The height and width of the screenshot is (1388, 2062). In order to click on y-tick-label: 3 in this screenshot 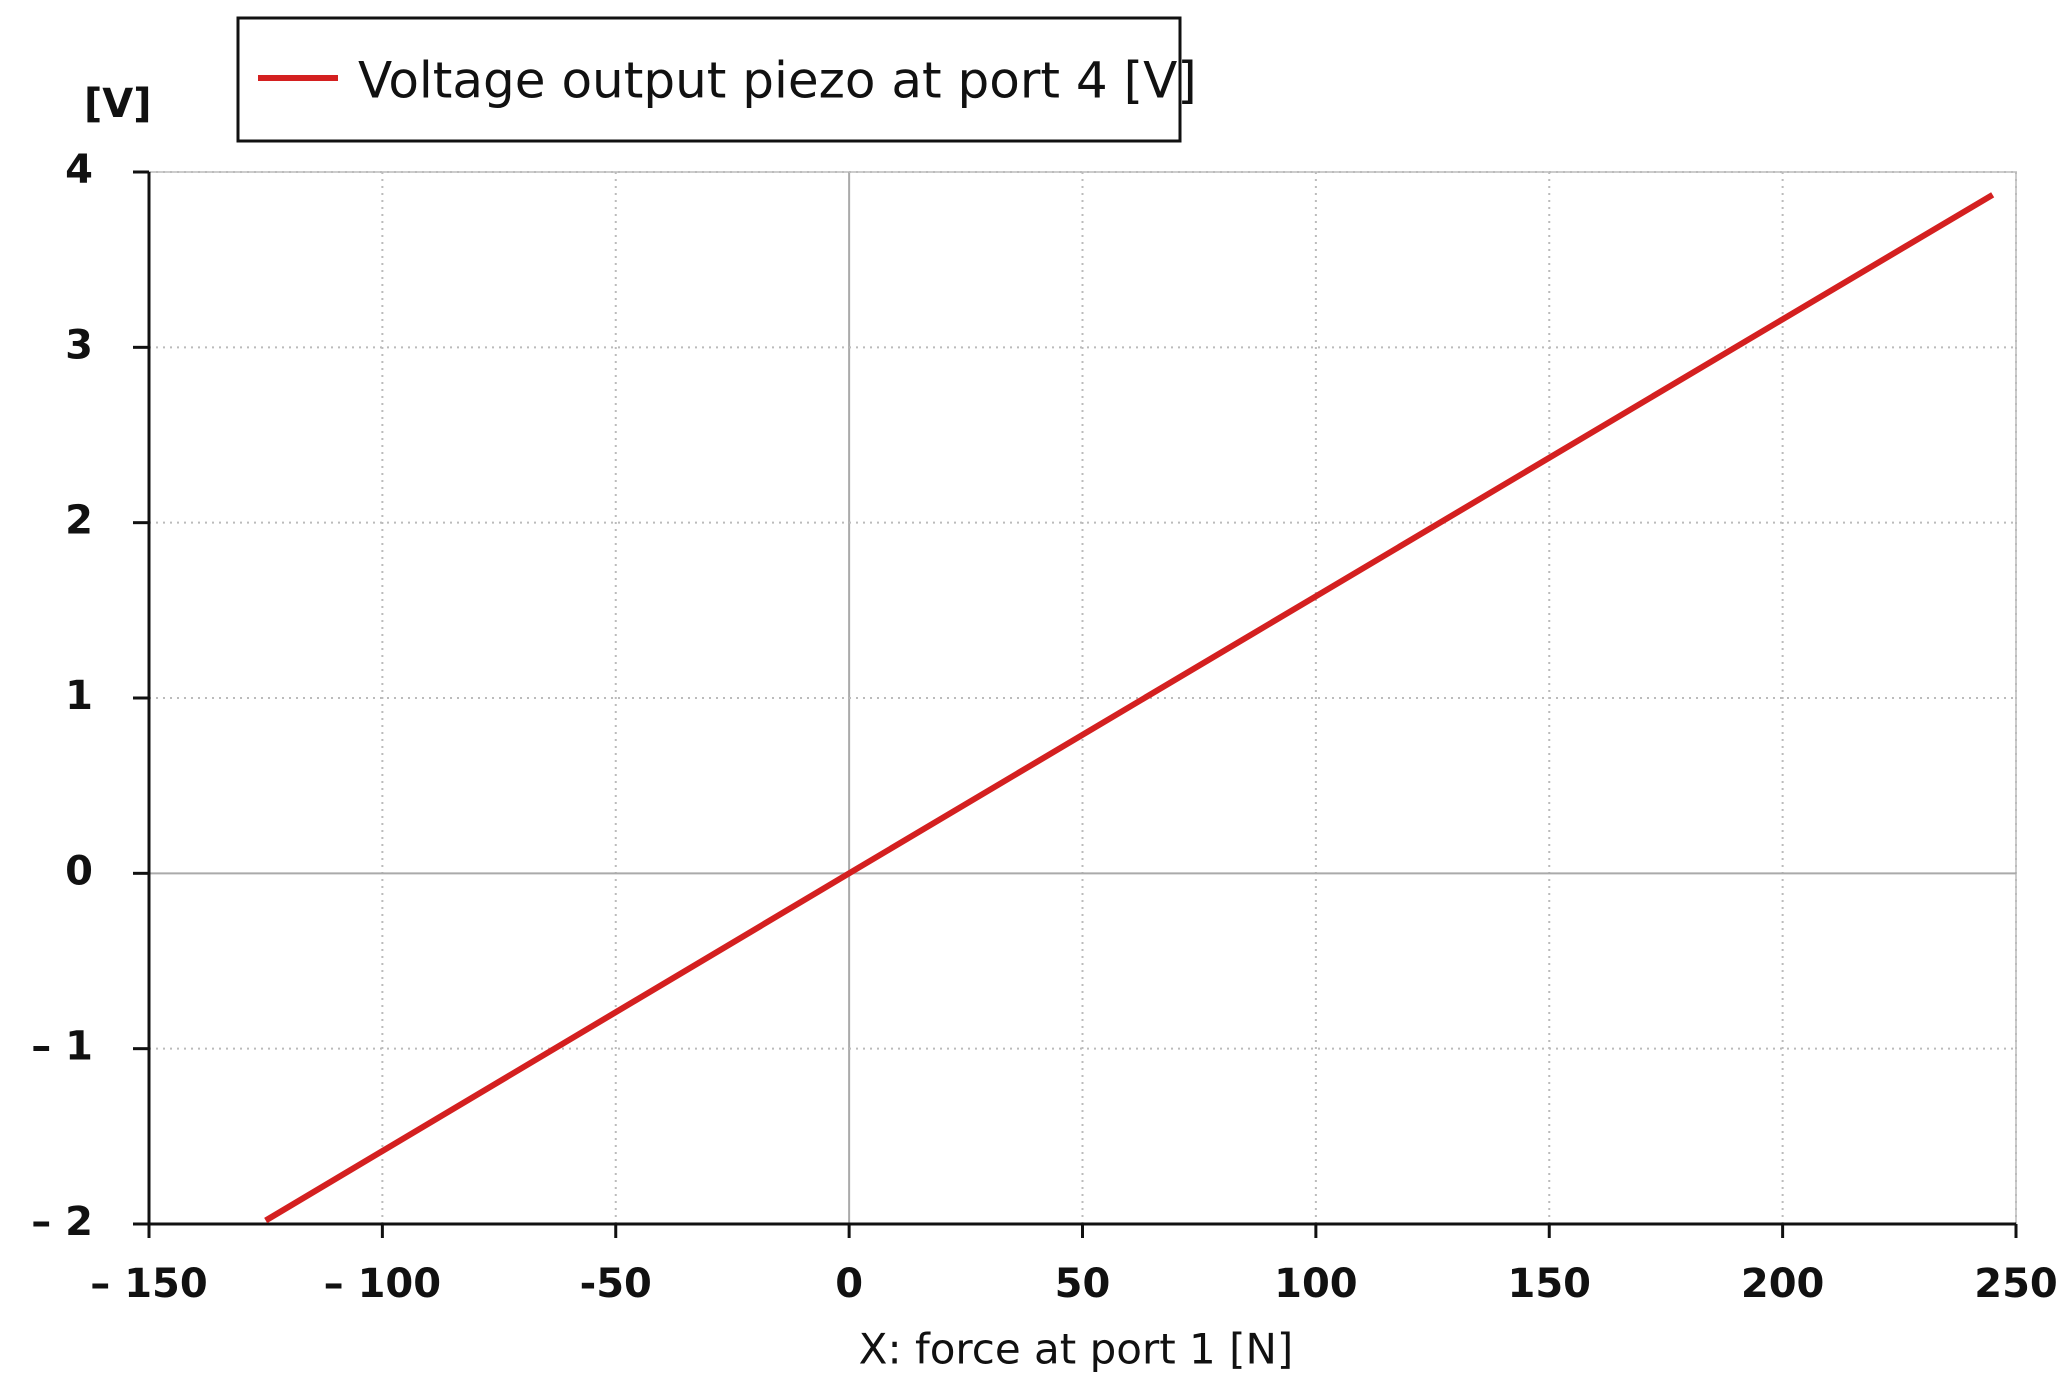, I will do `click(79, 345)`.